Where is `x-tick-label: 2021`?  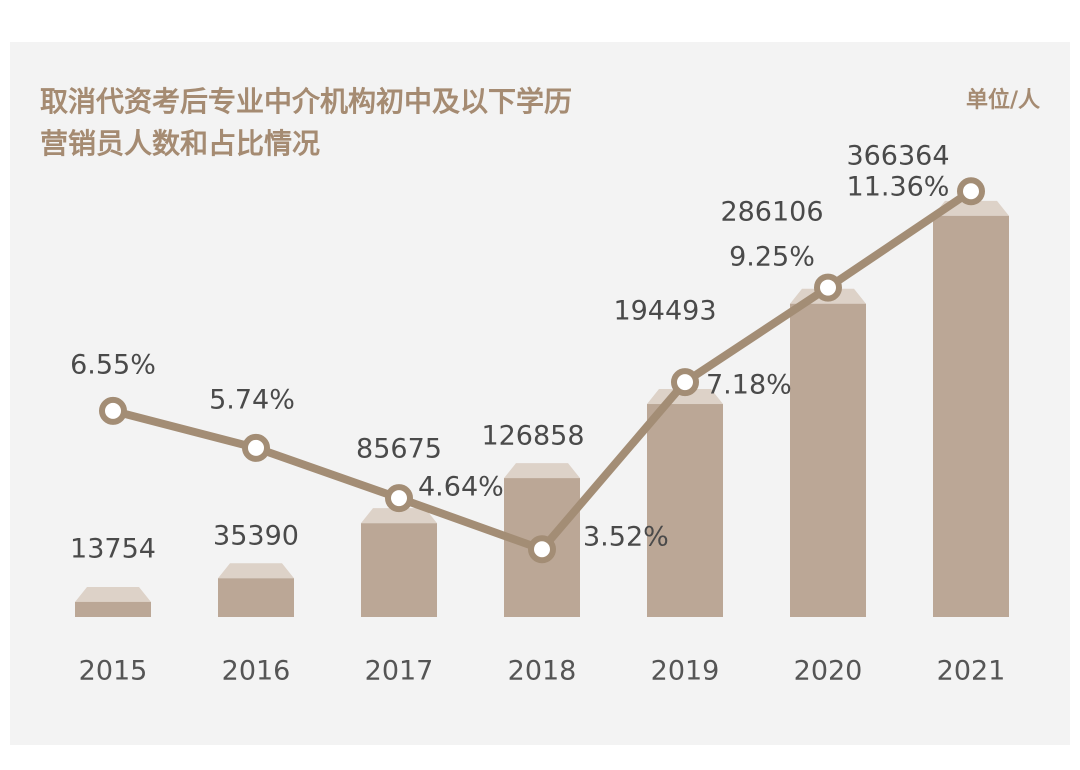
x-tick-label: 2021 is located at coordinates (971, 671).